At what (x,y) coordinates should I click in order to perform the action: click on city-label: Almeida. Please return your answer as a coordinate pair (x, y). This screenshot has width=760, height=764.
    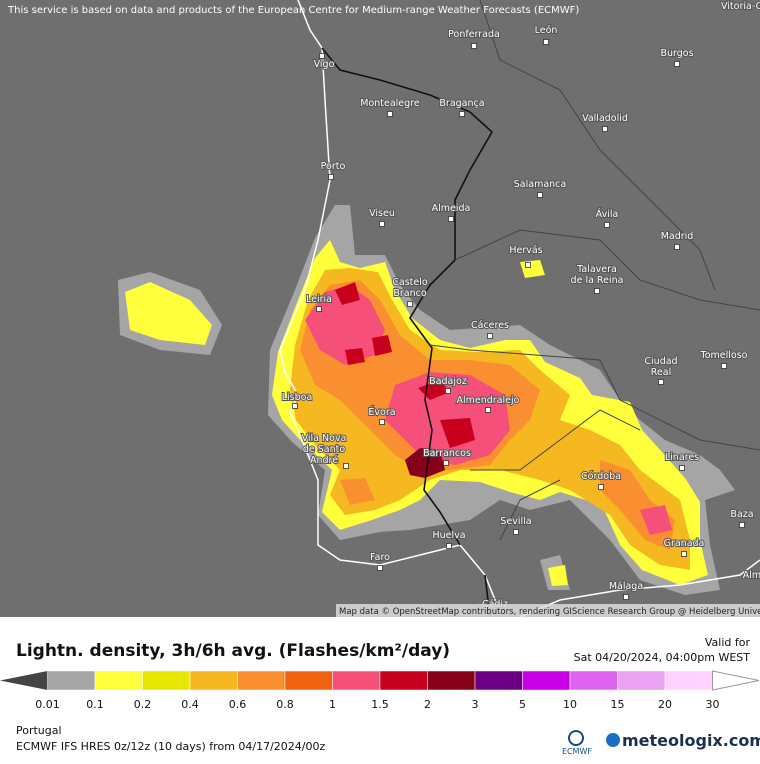
    Looking at the image, I should click on (451, 208).